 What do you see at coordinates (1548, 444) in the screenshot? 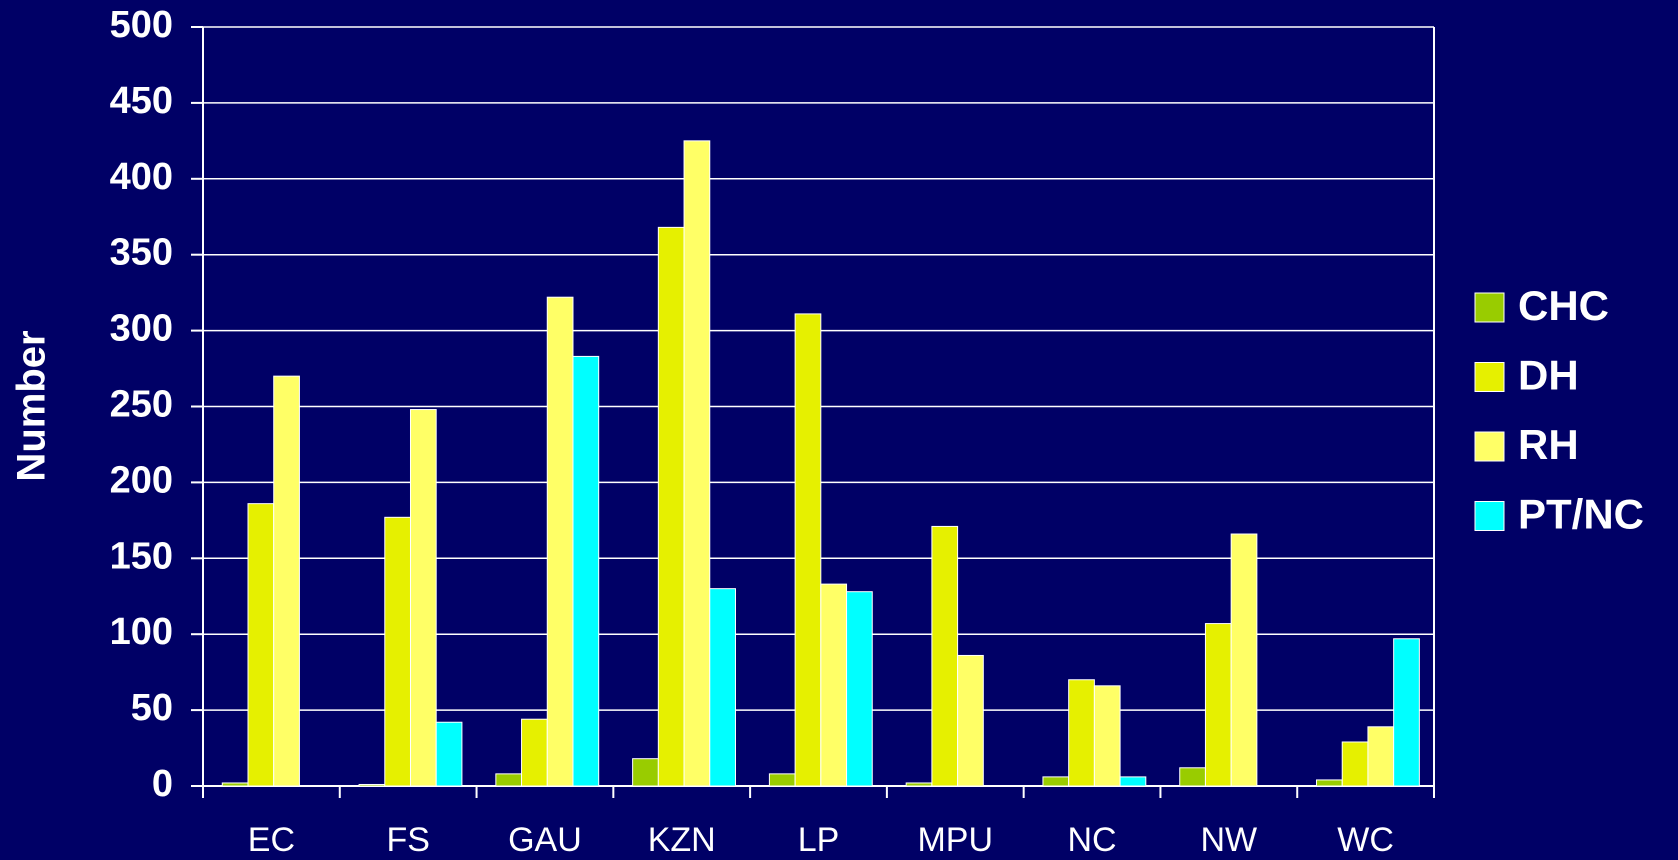
I see `legend-label: RH` at bounding box center [1548, 444].